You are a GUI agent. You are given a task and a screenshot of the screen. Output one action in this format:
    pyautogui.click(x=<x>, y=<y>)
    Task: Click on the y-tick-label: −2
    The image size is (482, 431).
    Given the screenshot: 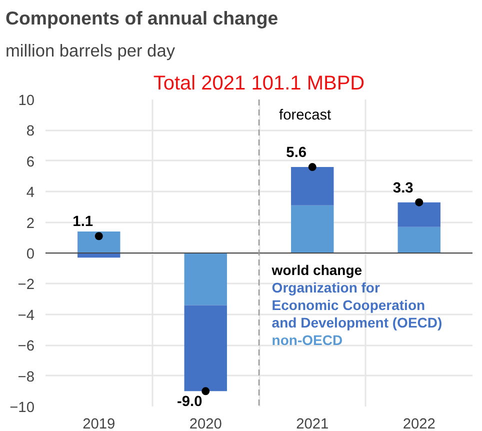 What is the action you would take?
    pyautogui.click(x=26, y=285)
    